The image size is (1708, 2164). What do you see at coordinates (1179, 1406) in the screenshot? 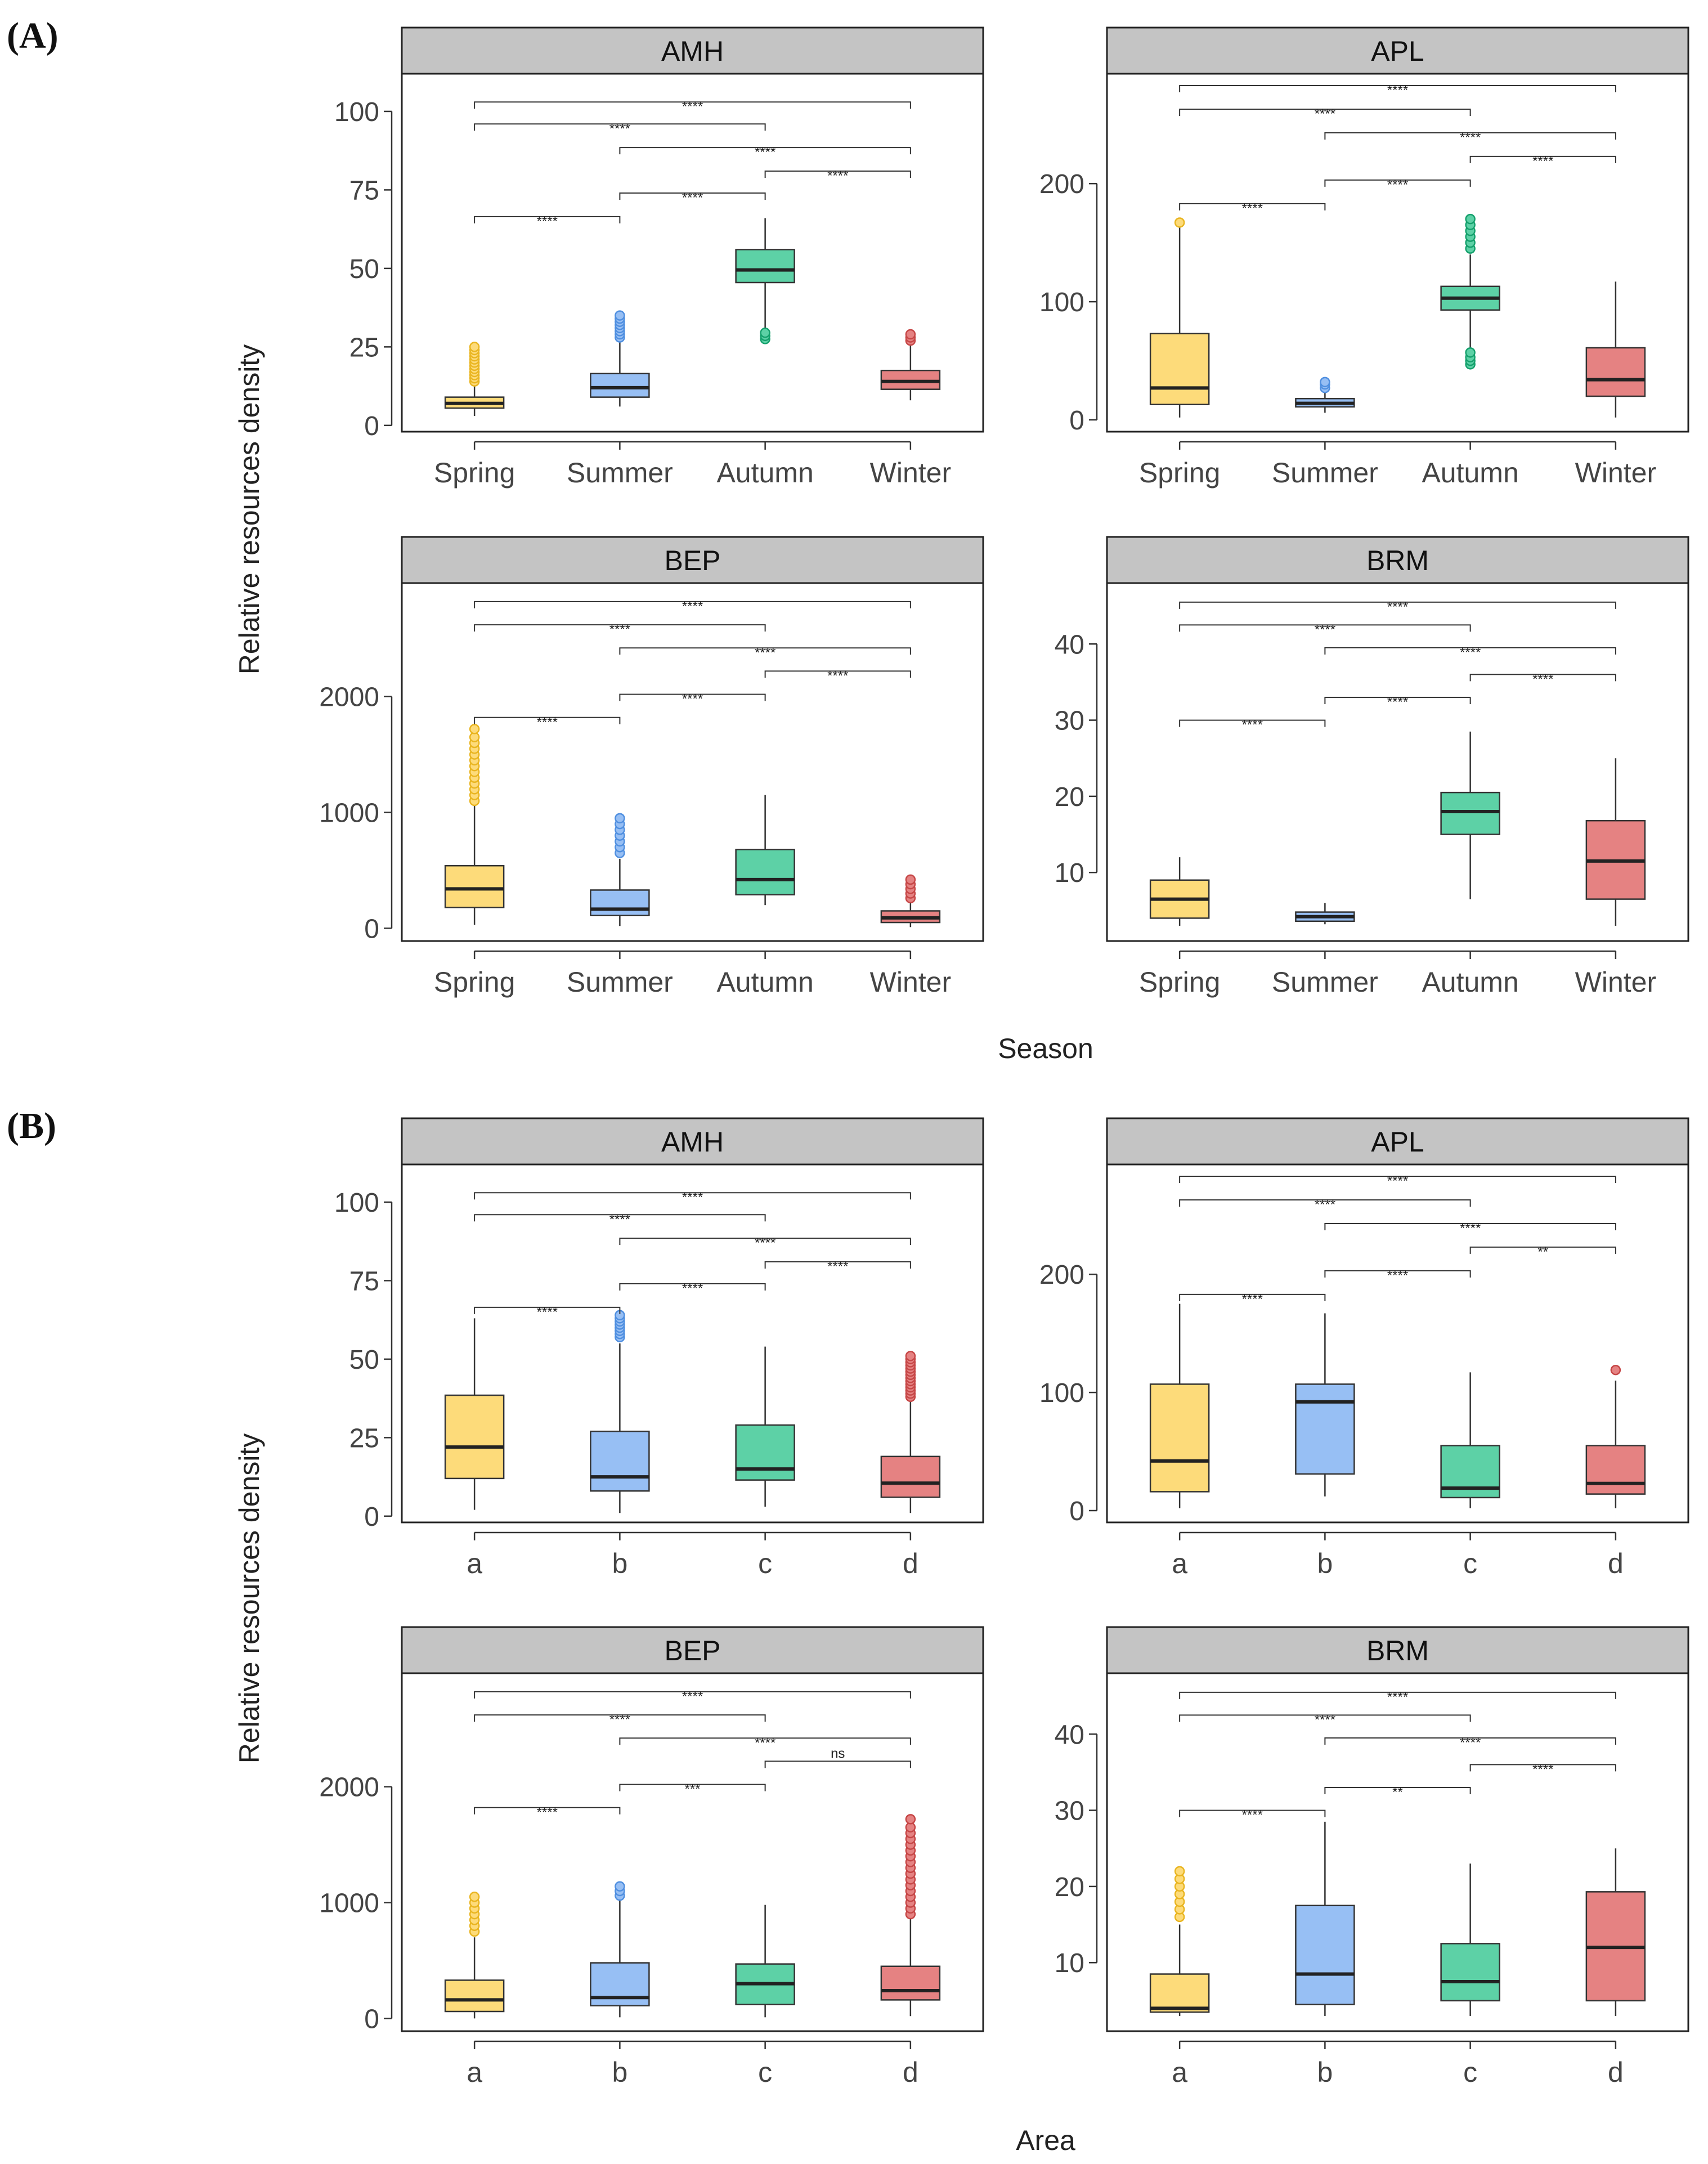
I see `box-a` at bounding box center [1179, 1406].